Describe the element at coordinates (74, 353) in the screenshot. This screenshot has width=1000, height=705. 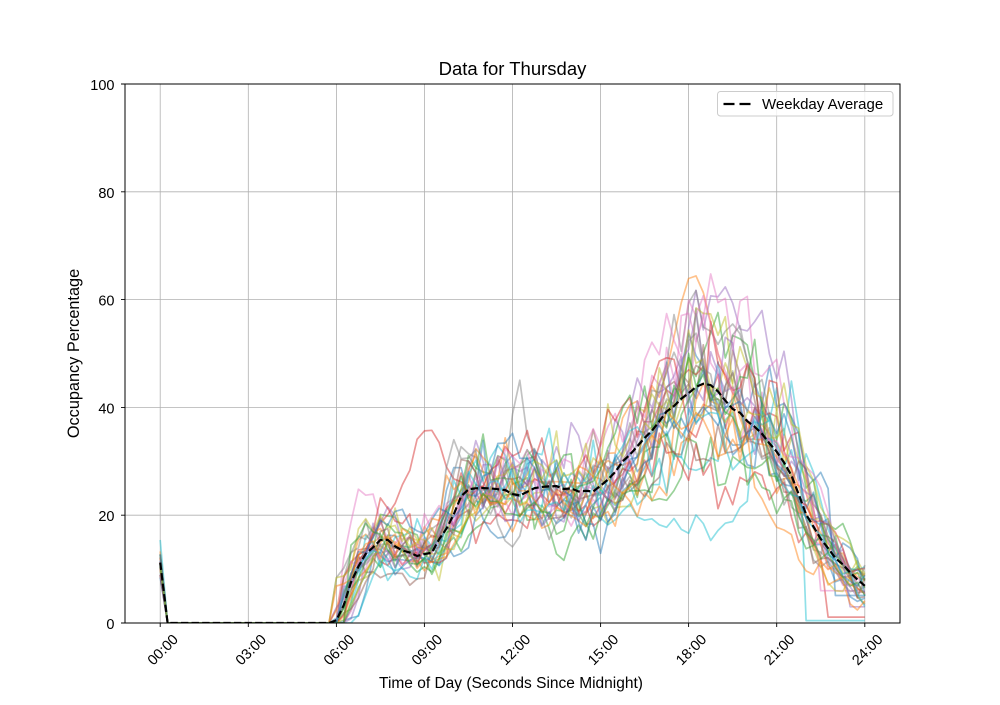
I see `svg-text: Occupancy Percentage` at that location.